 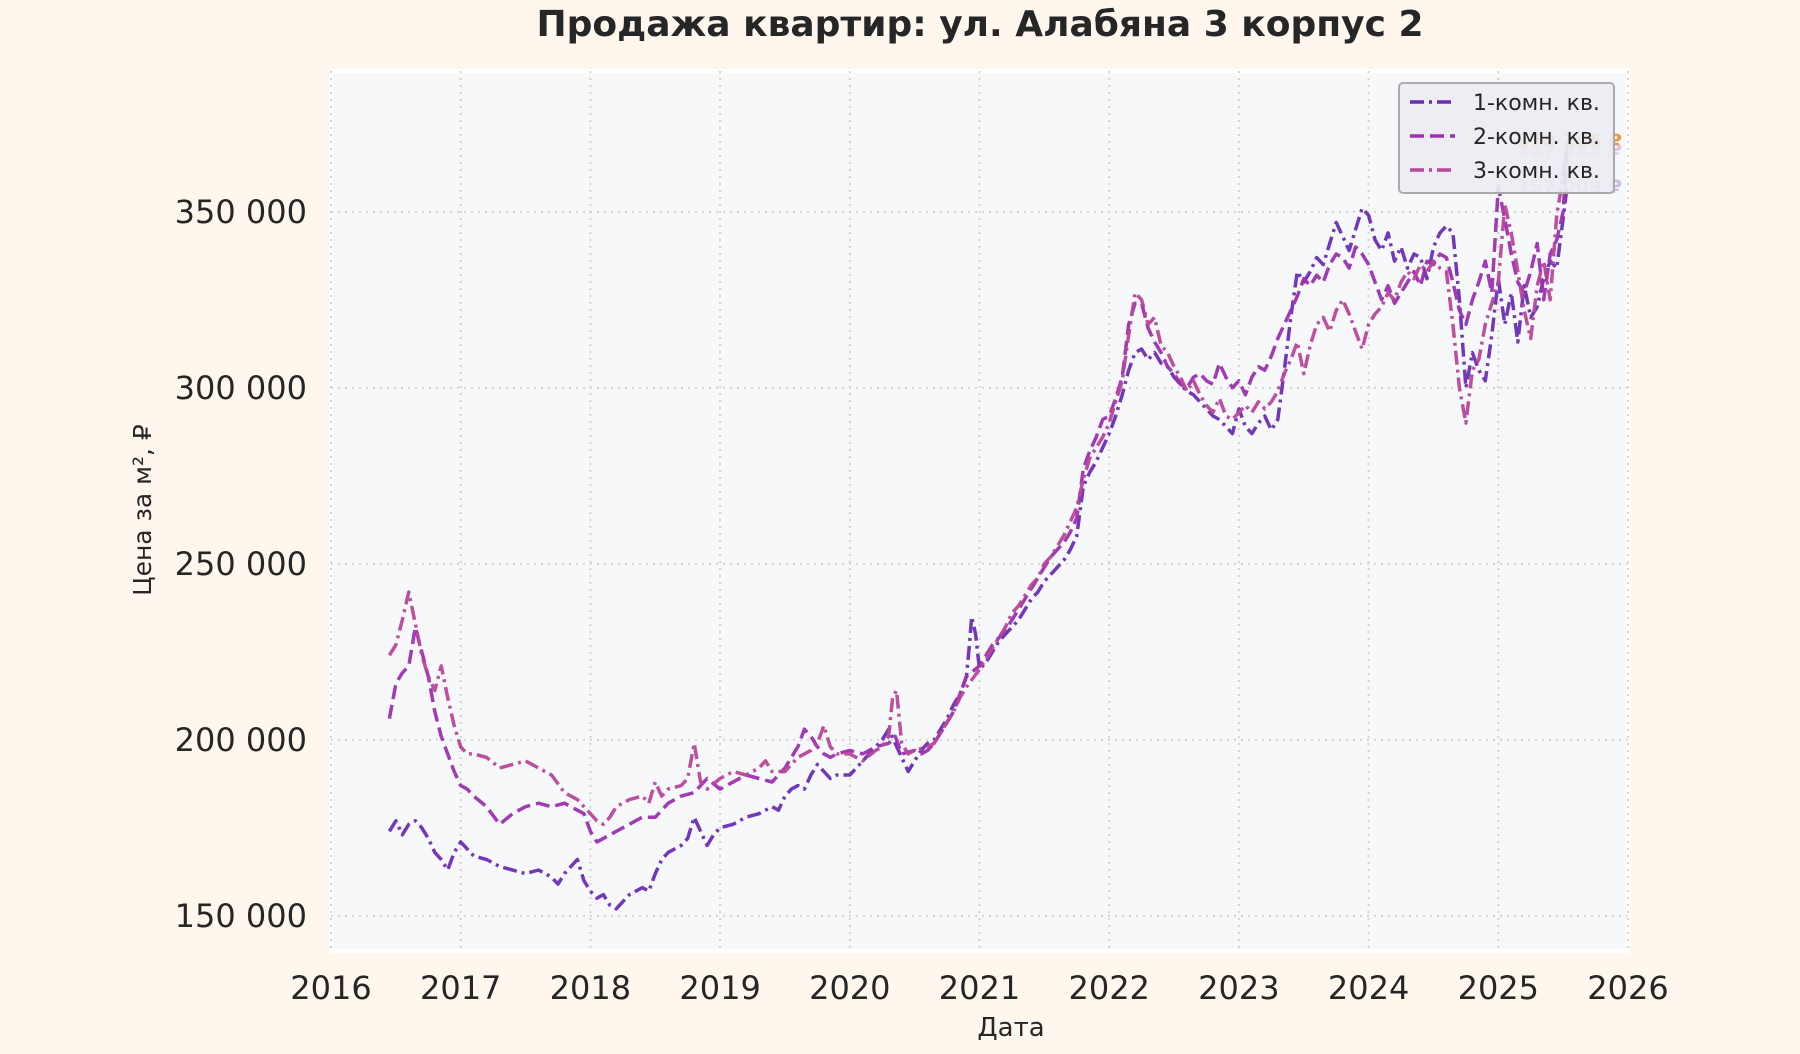 What do you see at coordinates (1368, 988) in the screenshot?
I see `x-tick-label: 2024` at bounding box center [1368, 988].